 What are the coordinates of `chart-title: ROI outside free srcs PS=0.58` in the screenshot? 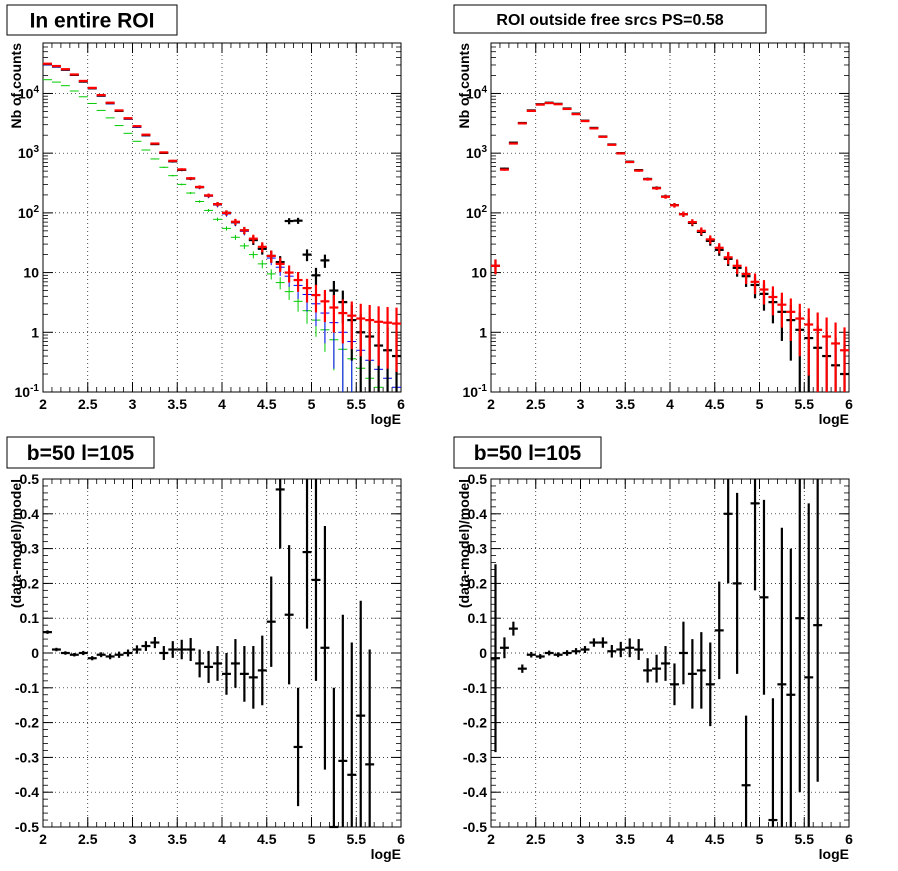 It's located at (609, 20).